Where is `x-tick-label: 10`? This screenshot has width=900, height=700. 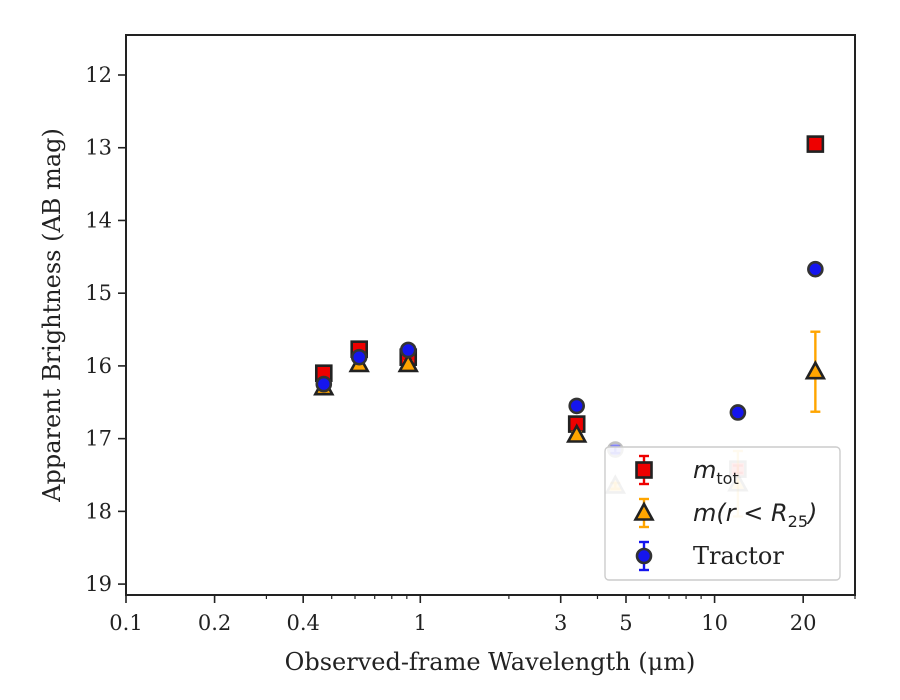
x-tick-label: 10 is located at coordinates (714, 623).